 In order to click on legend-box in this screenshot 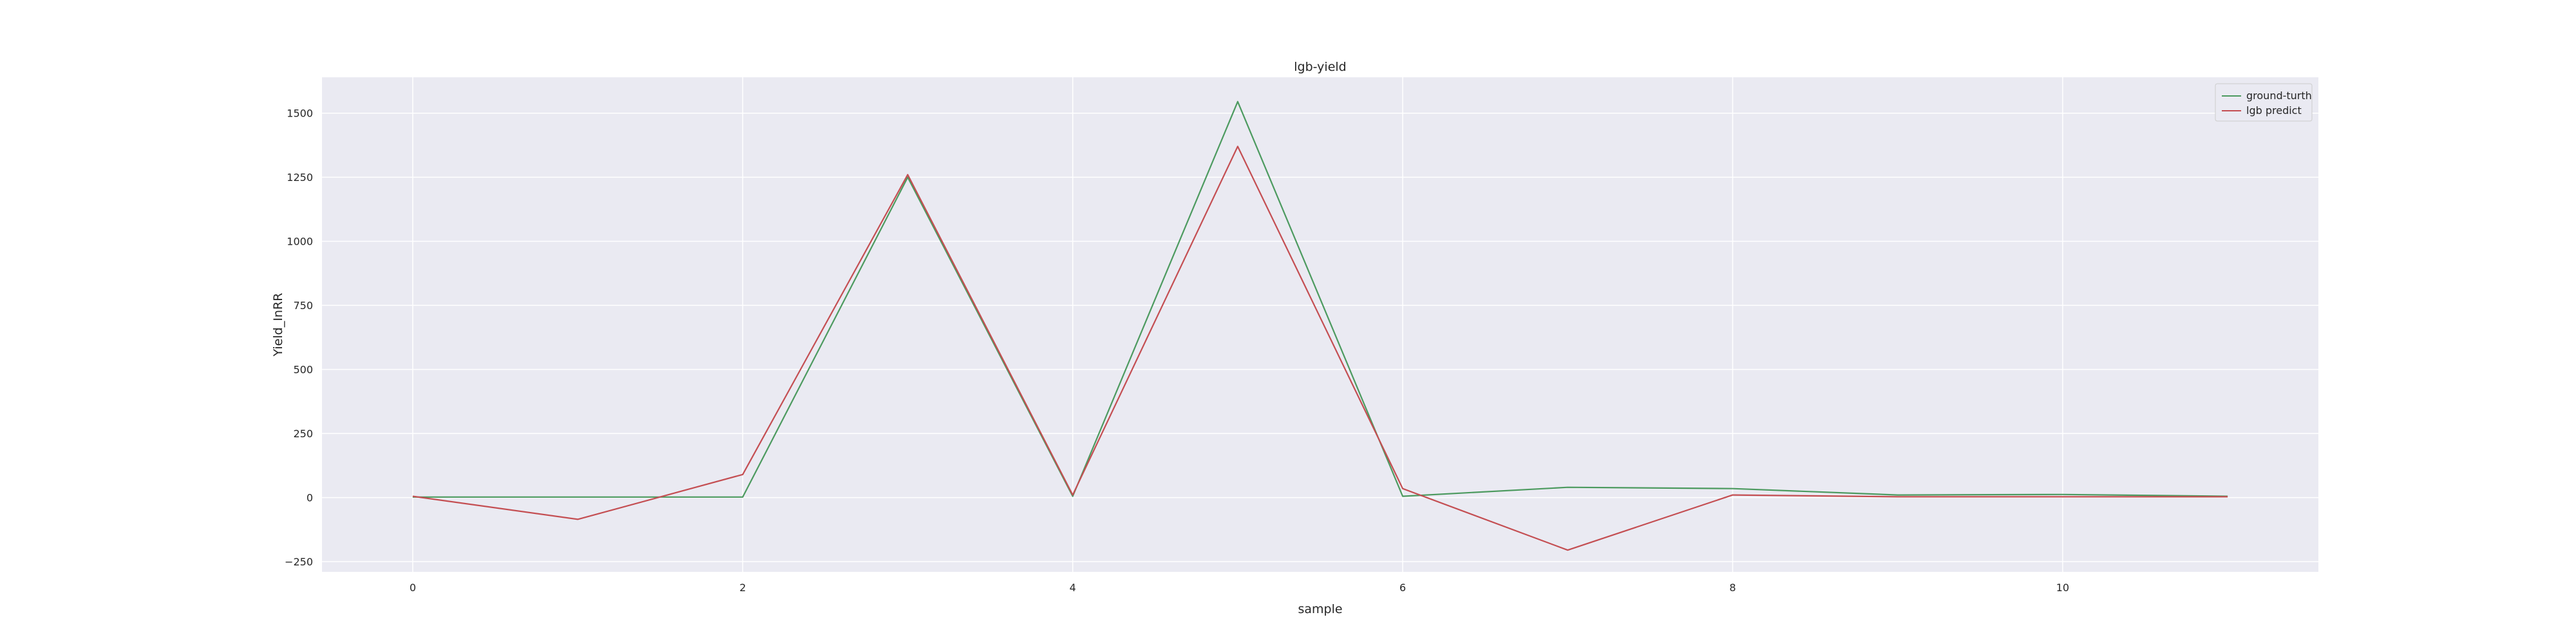, I will do `click(2264, 103)`.